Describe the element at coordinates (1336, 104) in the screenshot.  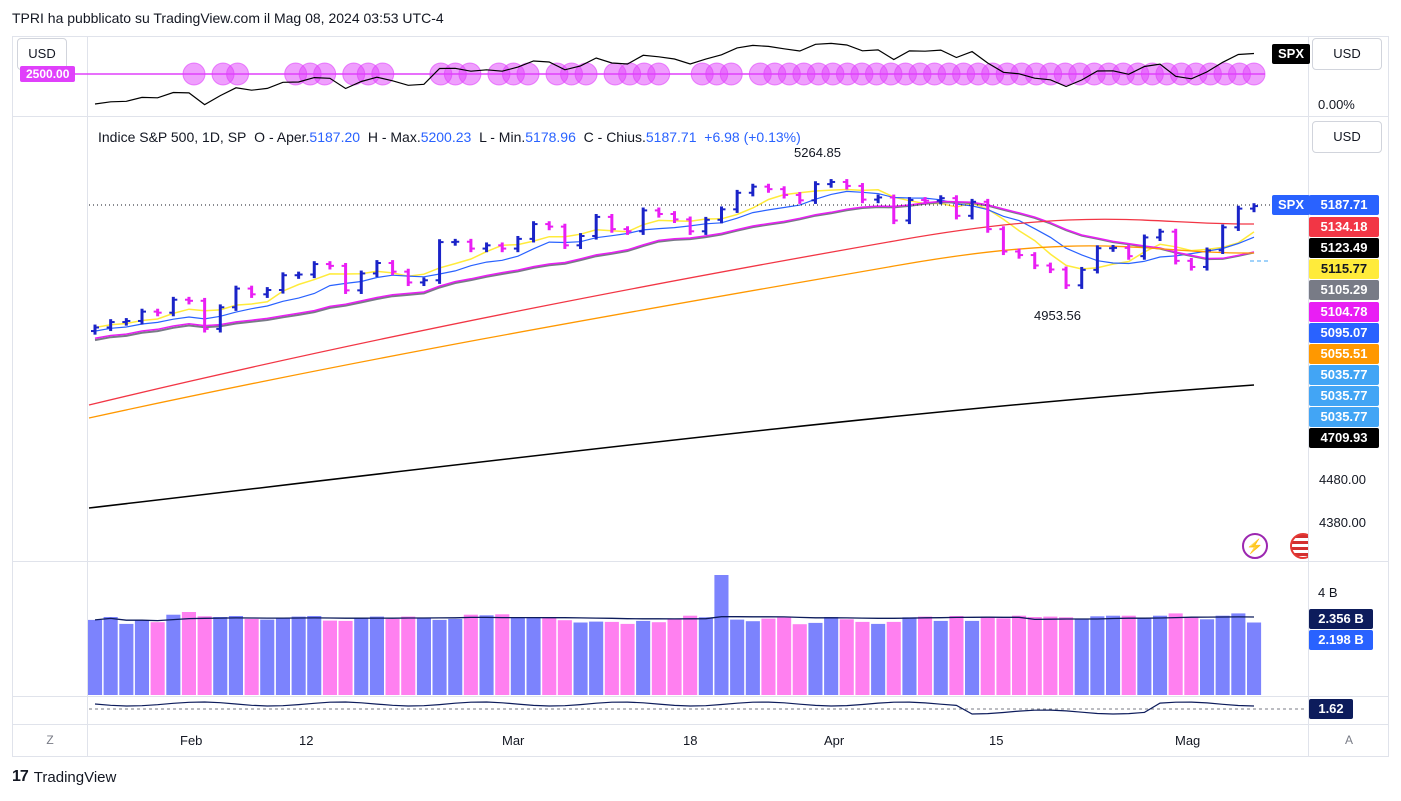
I see `top-pane-percent: 0.00%` at that location.